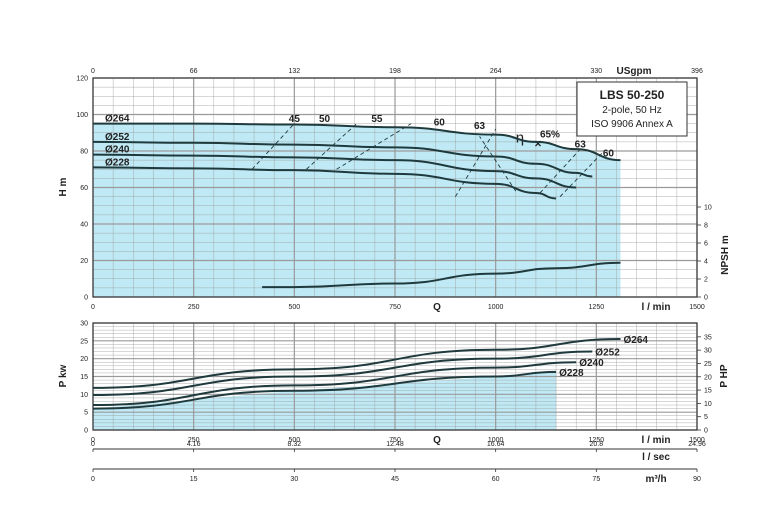 The image size is (768, 511). What do you see at coordinates (708, 391) in the screenshot?
I see `hp-tick-label: 15` at bounding box center [708, 391].